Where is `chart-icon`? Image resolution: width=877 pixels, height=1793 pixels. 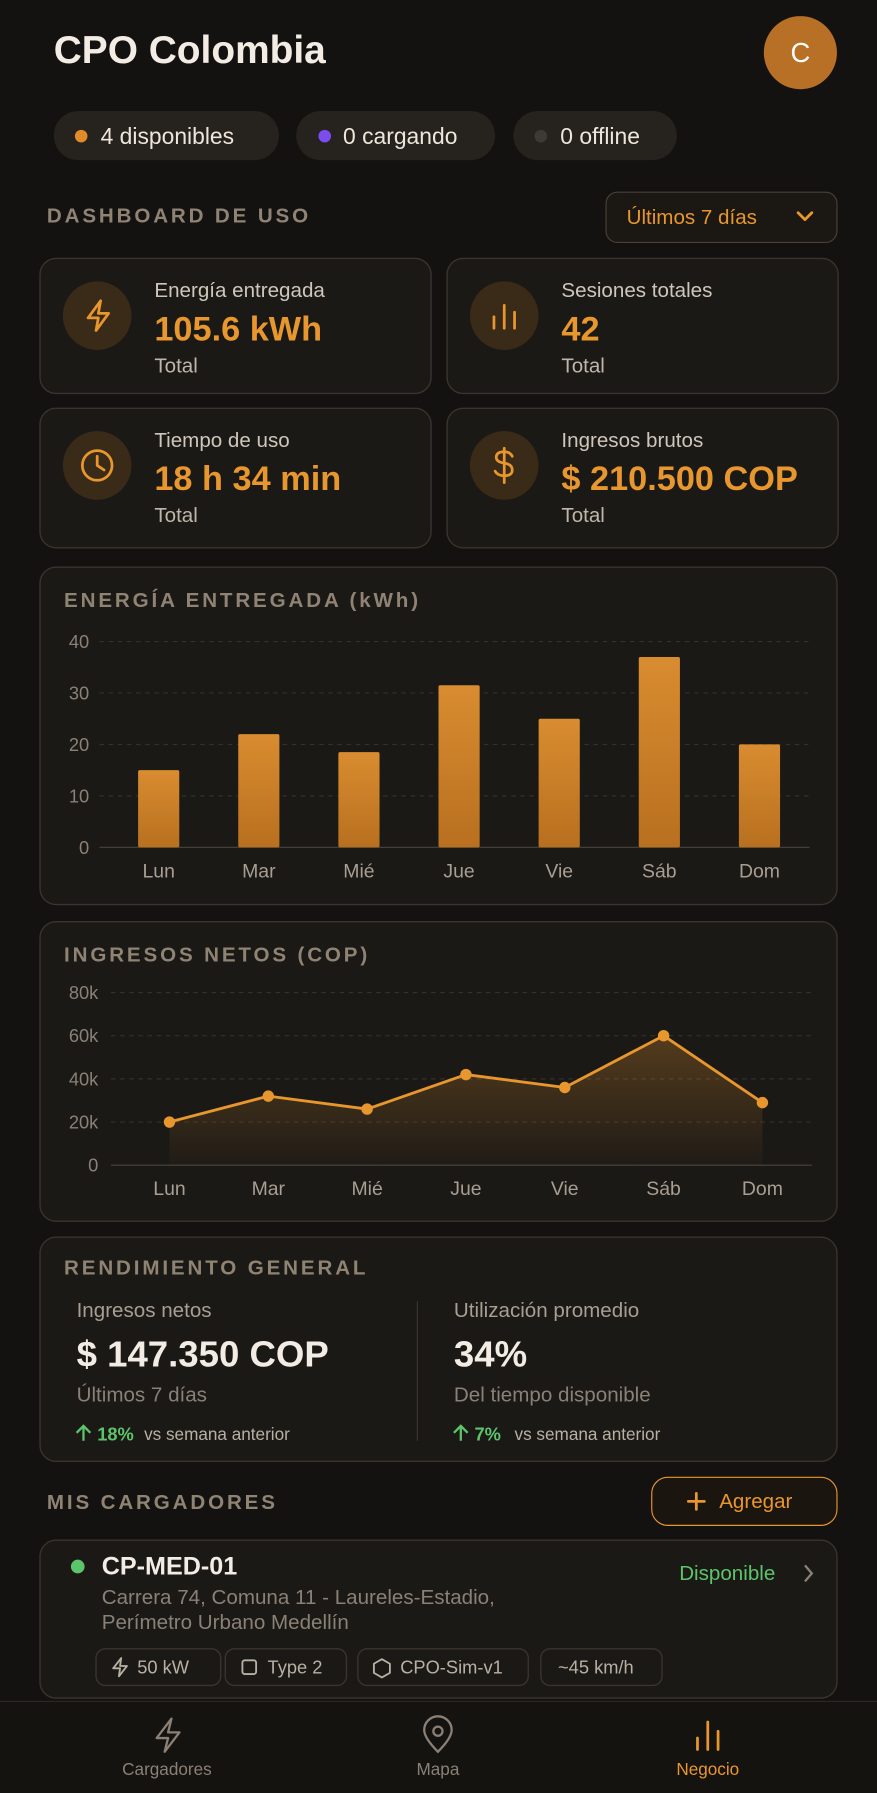 chart-icon is located at coordinates (504, 316).